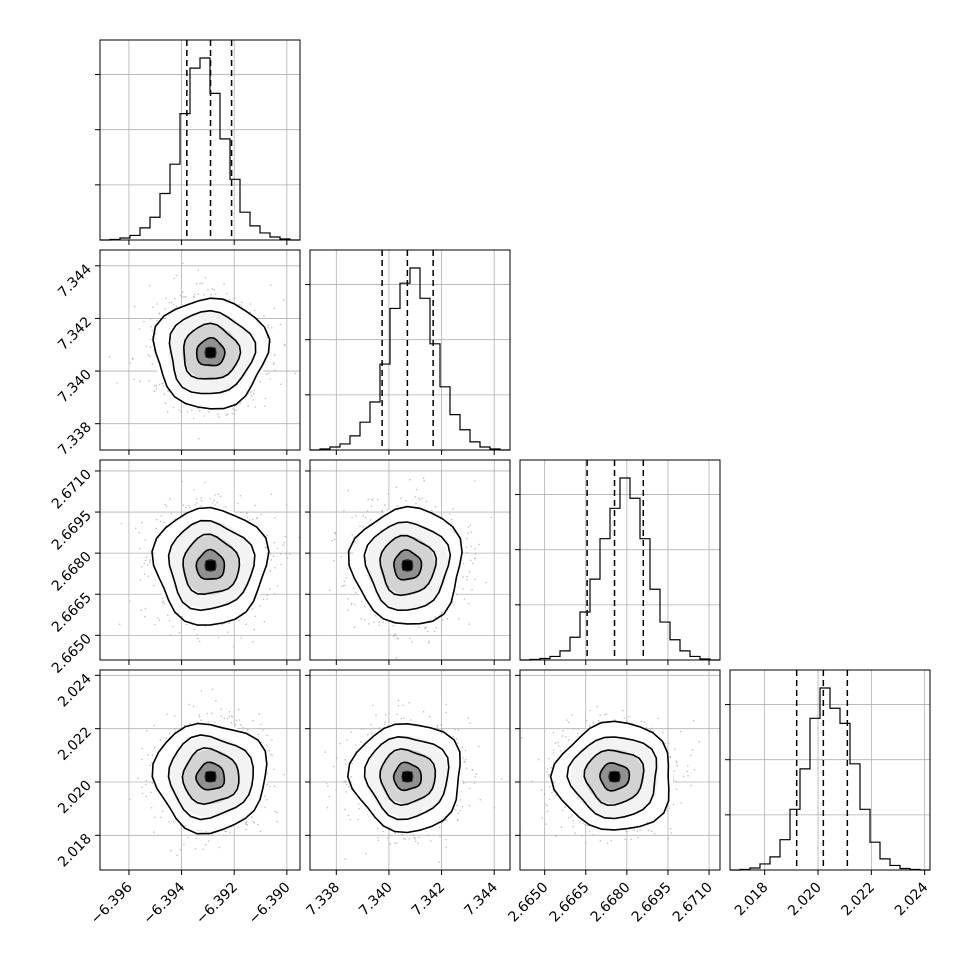 The height and width of the screenshot is (970, 970). I want to click on panel-content, so click(206, 772).